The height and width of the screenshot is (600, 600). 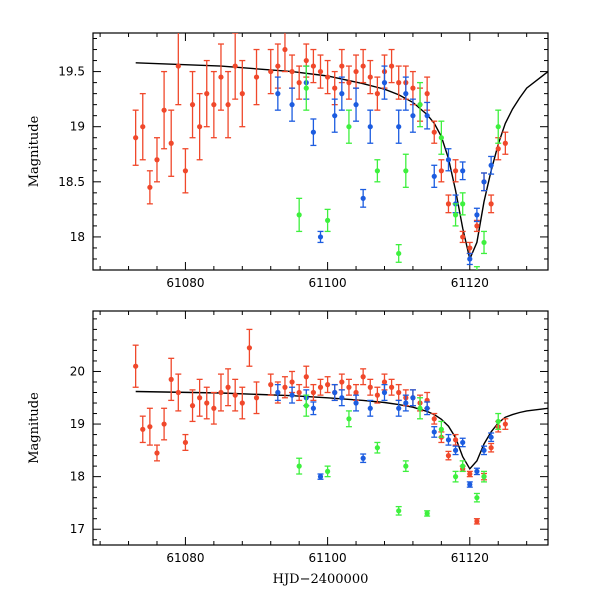 I want to click on top-y-tick-label: 18, so click(x=77, y=237).